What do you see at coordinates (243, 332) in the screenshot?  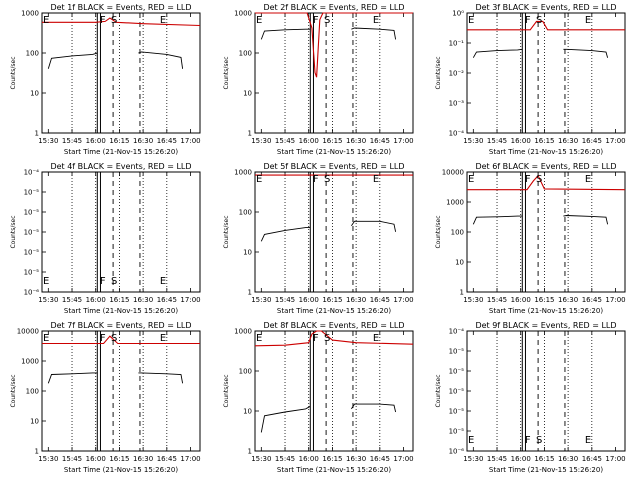 I see `y-tick-label: 1000` at bounding box center [243, 332].